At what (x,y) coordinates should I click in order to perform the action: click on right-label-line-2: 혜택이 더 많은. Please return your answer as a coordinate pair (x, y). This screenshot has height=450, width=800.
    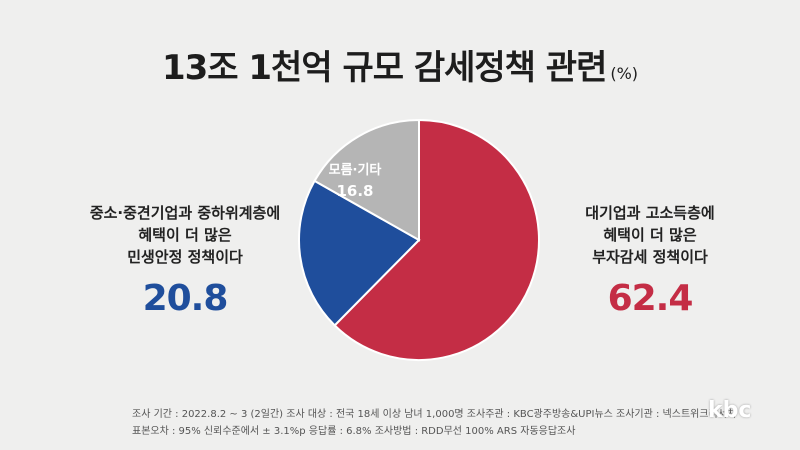
    Looking at the image, I should click on (650, 235).